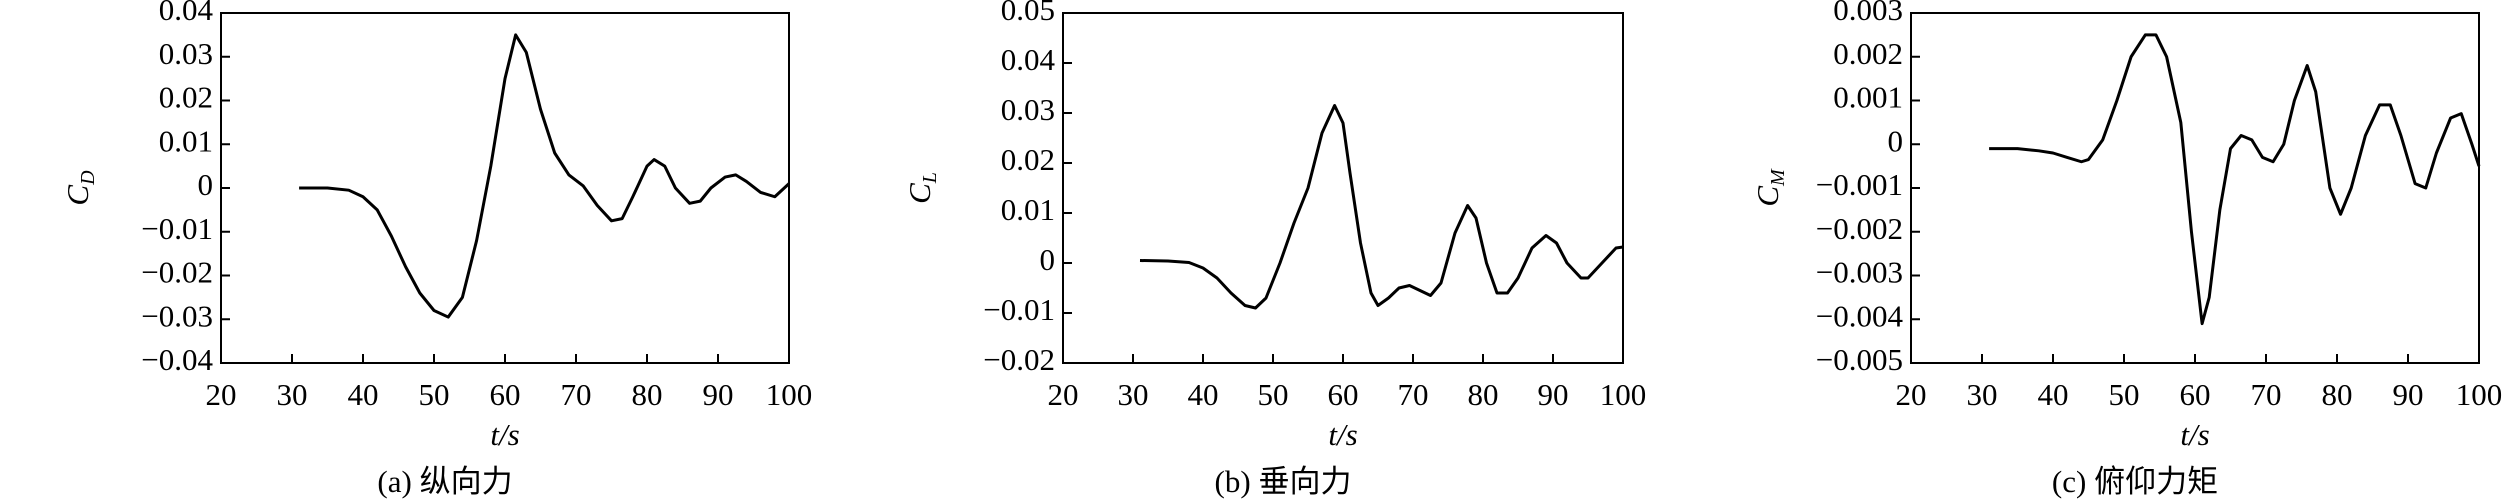 Image resolution: width=2520 pixels, height=503 pixels. Describe the element at coordinates (1028, 13) in the screenshot. I see `y-tick-label: 0.05` at that location.